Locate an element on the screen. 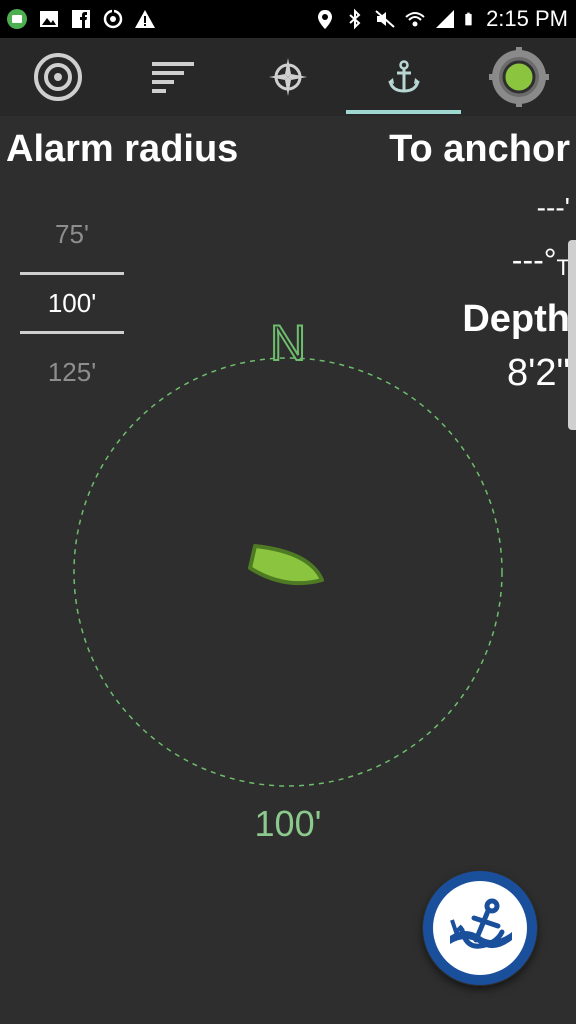 Image resolution: width=576 pixels, height=1024 pixels. depth-value: 8'2" is located at coordinates (538, 373).